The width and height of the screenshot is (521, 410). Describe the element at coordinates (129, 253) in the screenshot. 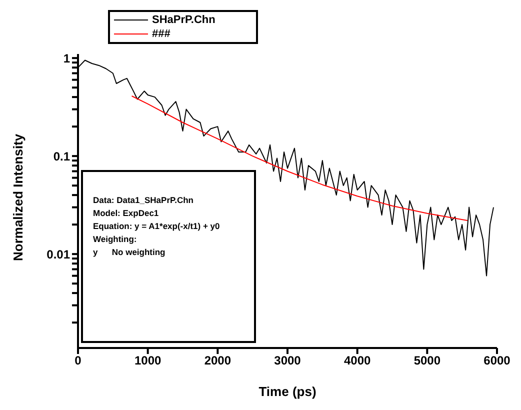

I see `annotation: y No weighting` at that location.